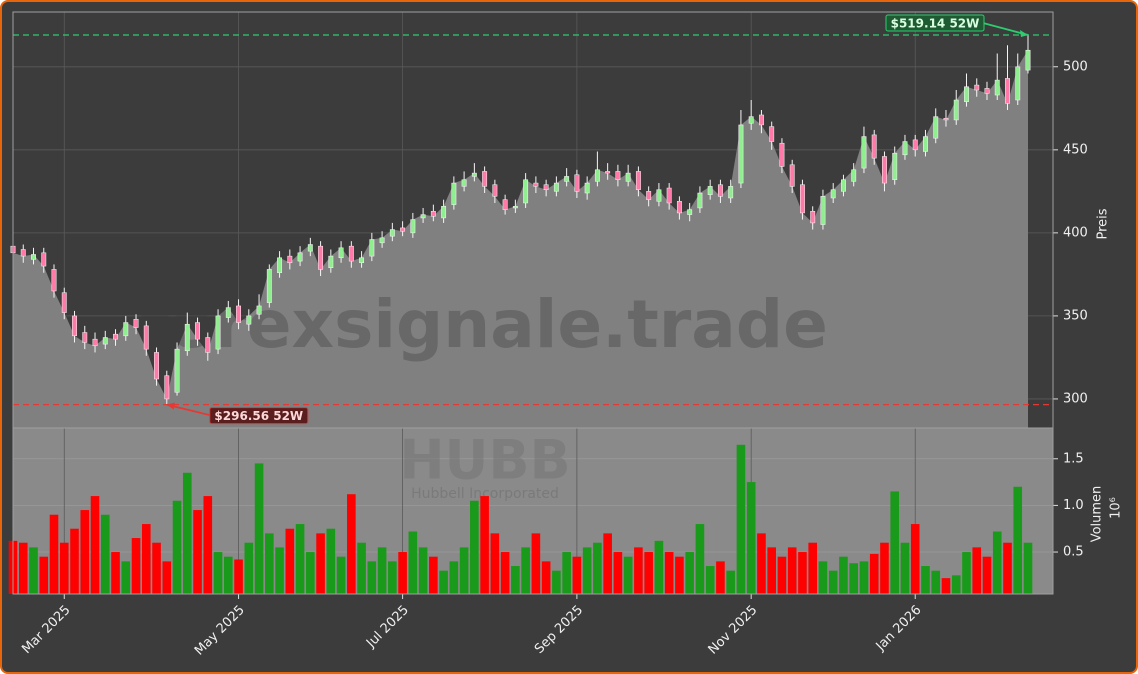 The height and width of the screenshot is (674, 1138). I want to click on x-tick-label: Sep 2025, so click(559, 630).